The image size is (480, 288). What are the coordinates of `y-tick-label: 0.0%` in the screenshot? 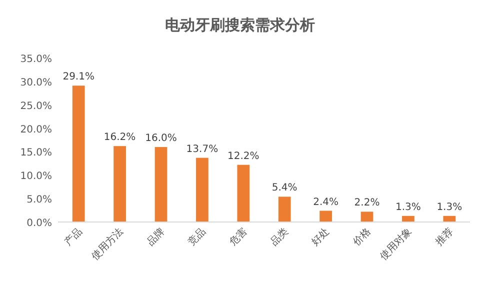 It's located at (39, 223).